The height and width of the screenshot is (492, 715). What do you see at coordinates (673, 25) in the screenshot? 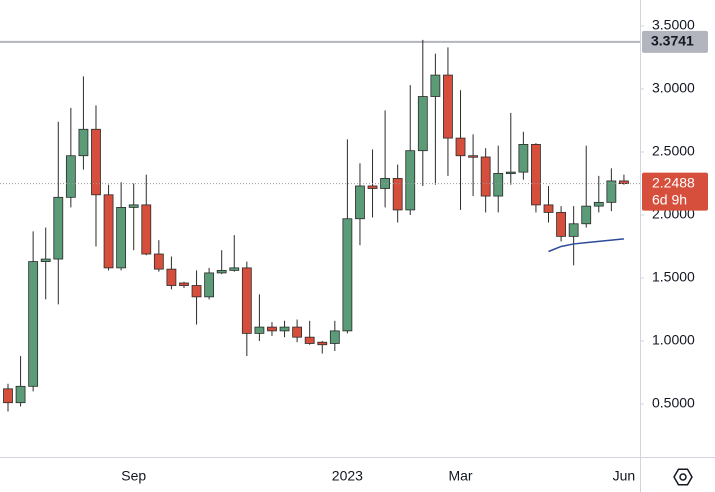
I see `y-tick-label: 3.5000` at bounding box center [673, 25].